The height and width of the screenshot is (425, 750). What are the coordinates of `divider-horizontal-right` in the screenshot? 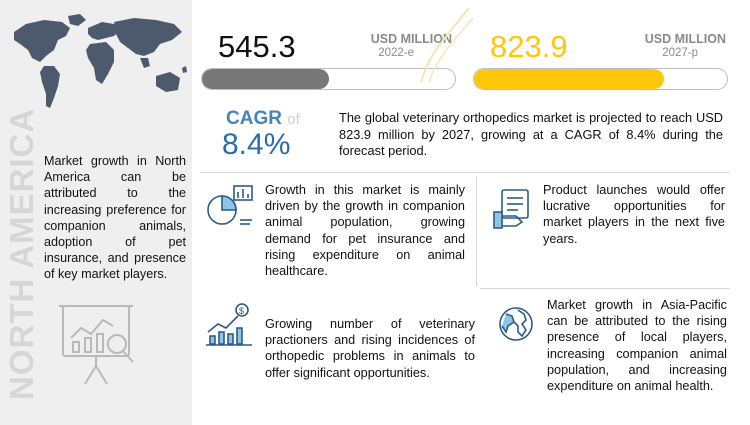 It's located at (605, 288).